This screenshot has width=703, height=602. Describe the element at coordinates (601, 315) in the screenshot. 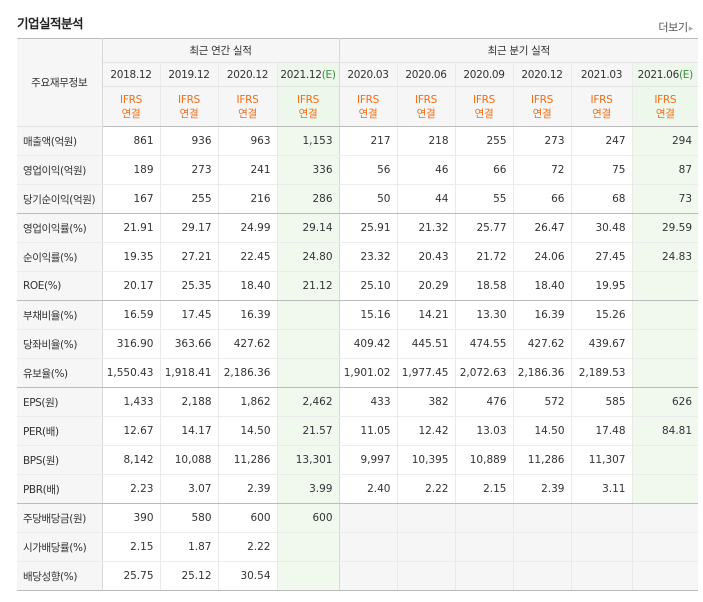

I see `value-cell: 15.26` at that location.